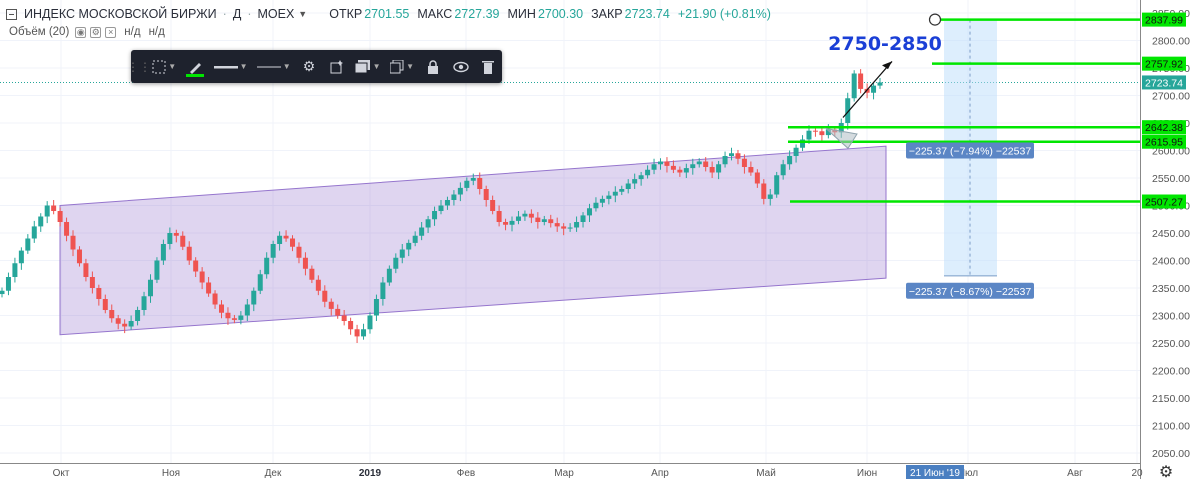 This screenshot has width=1197, height=479. Describe the element at coordinates (367, 66) in the screenshot. I see `template-icon: ▼` at that location.